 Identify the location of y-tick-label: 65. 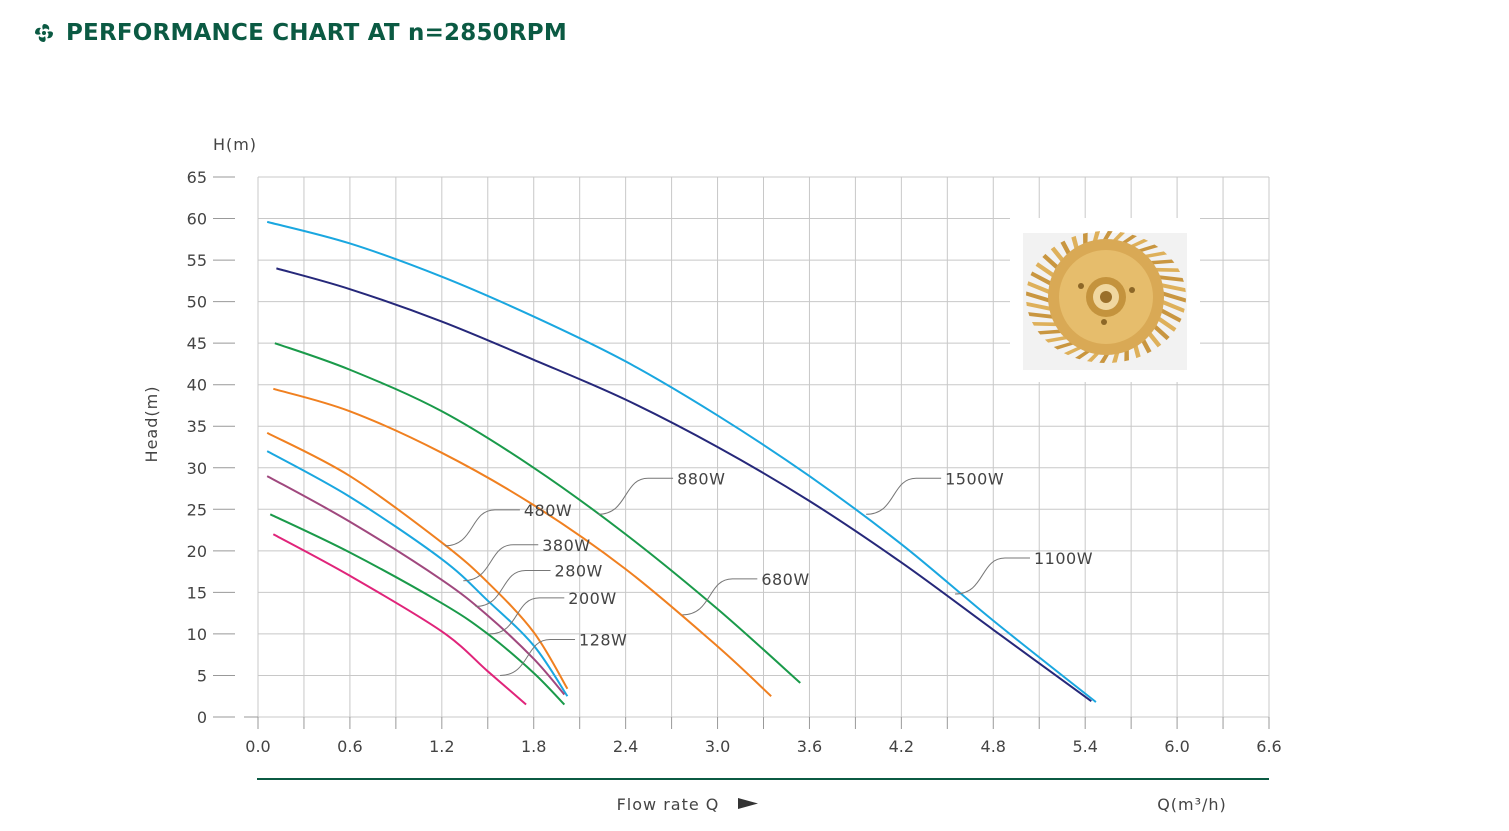
(197, 177).